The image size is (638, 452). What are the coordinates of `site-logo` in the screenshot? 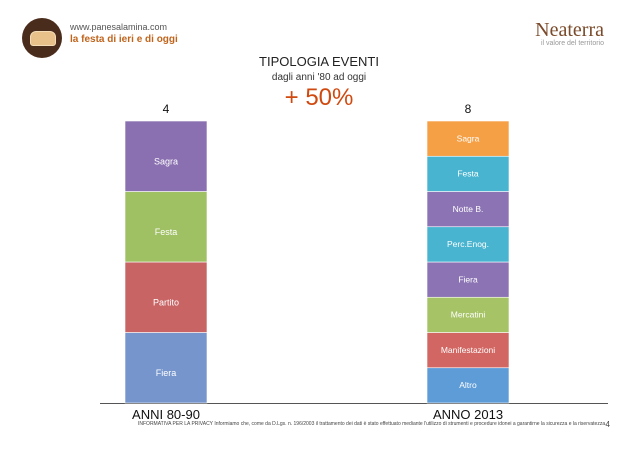 It's located at (42, 38).